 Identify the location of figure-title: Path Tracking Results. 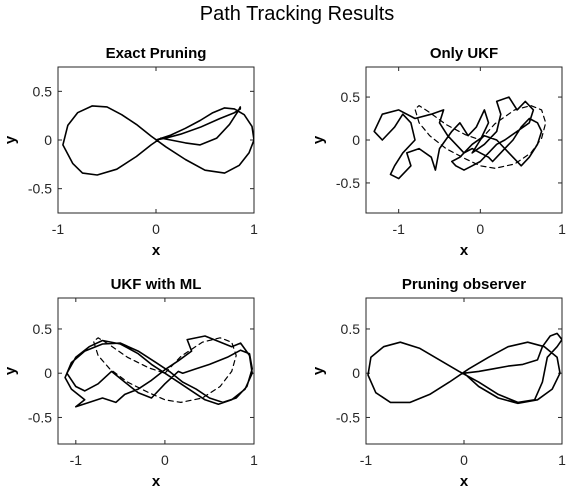
(297, 14).